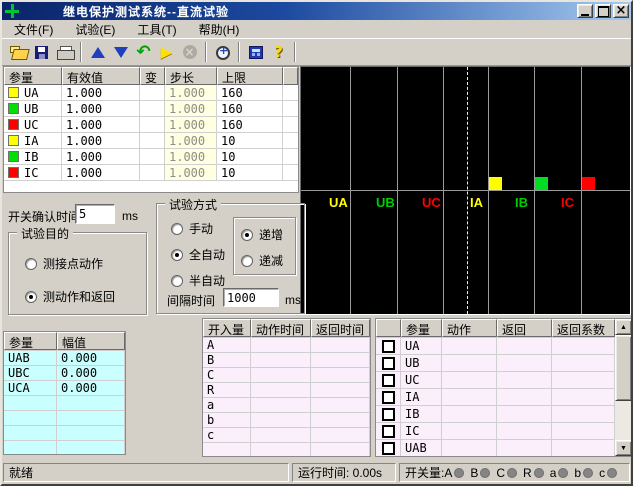 Image resolution: width=633 pixels, height=486 pixels. What do you see at coordinates (64, 52) in the screenshot?
I see `print-button` at bounding box center [64, 52].